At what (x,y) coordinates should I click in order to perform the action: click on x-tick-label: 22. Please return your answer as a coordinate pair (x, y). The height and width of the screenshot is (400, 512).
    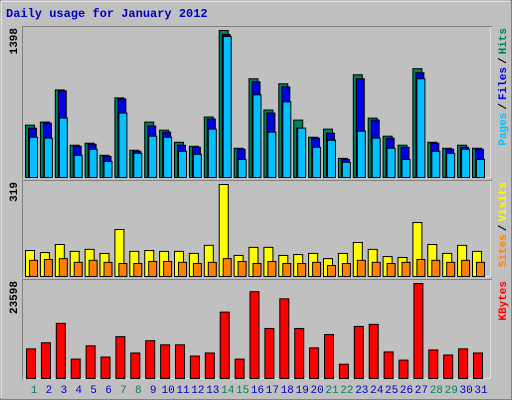
    Looking at the image, I should click on (346, 391).